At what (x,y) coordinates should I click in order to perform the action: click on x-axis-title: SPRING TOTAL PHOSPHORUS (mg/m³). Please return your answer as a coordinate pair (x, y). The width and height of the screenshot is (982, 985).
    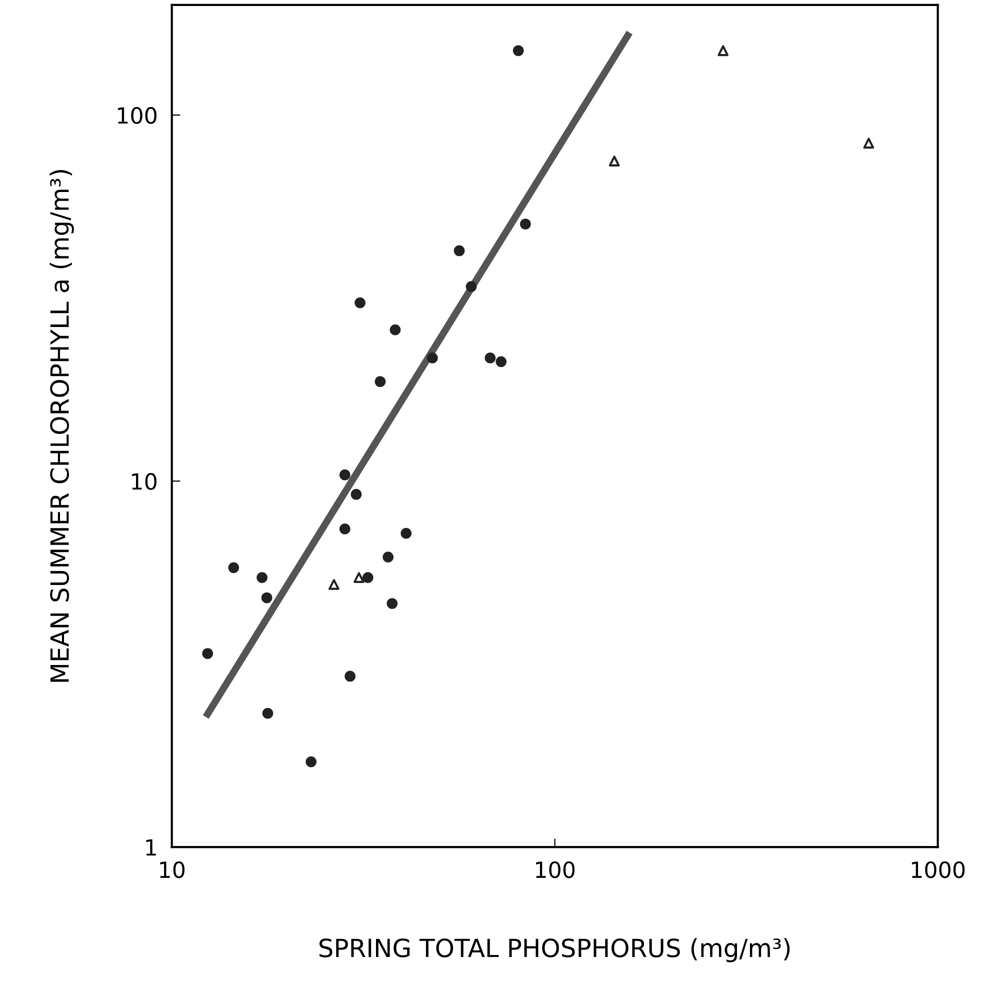
    Looking at the image, I should click on (555, 950).